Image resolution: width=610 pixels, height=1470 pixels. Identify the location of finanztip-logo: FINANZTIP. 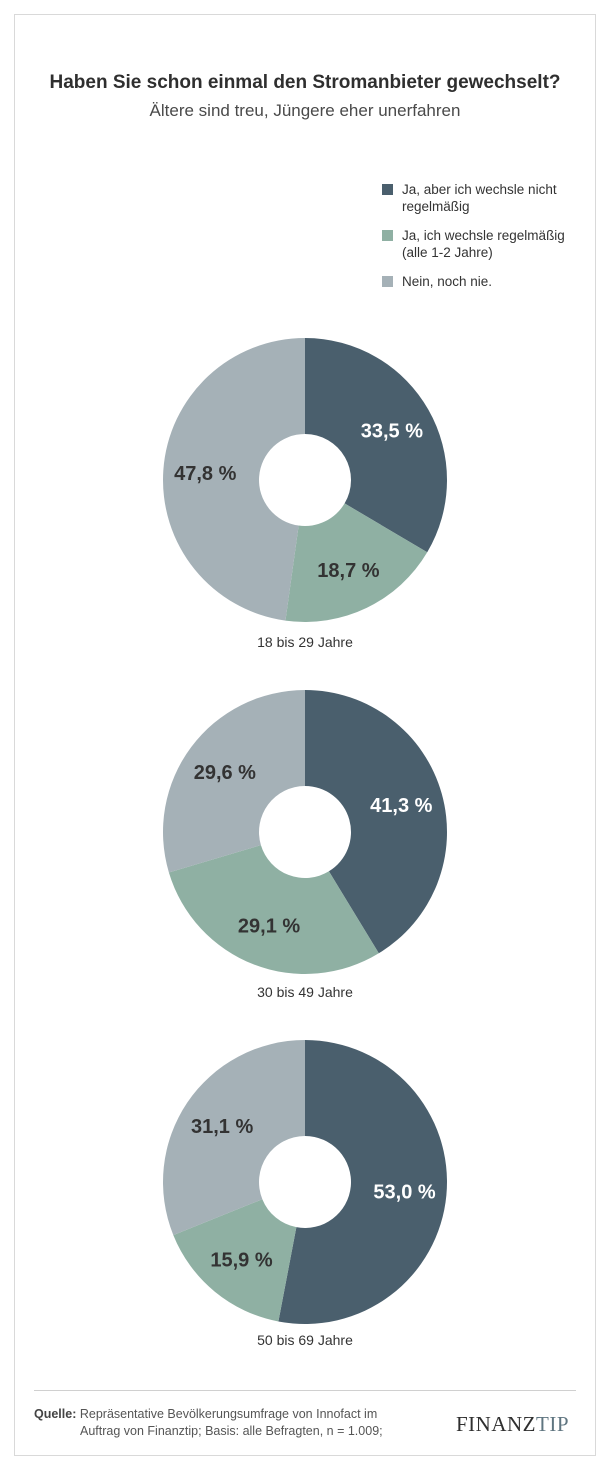
(512, 1424).